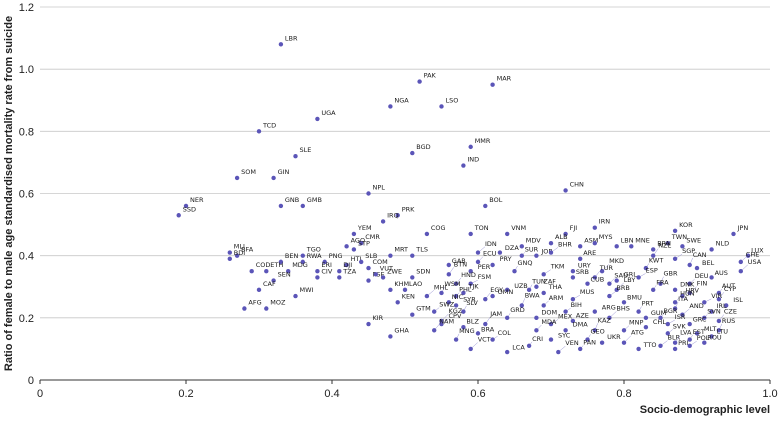 Image resolution: width=780 pixels, height=421 pixels. What do you see at coordinates (278, 303) in the screenshot?
I see `data-point-label: MOZ` at bounding box center [278, 303].